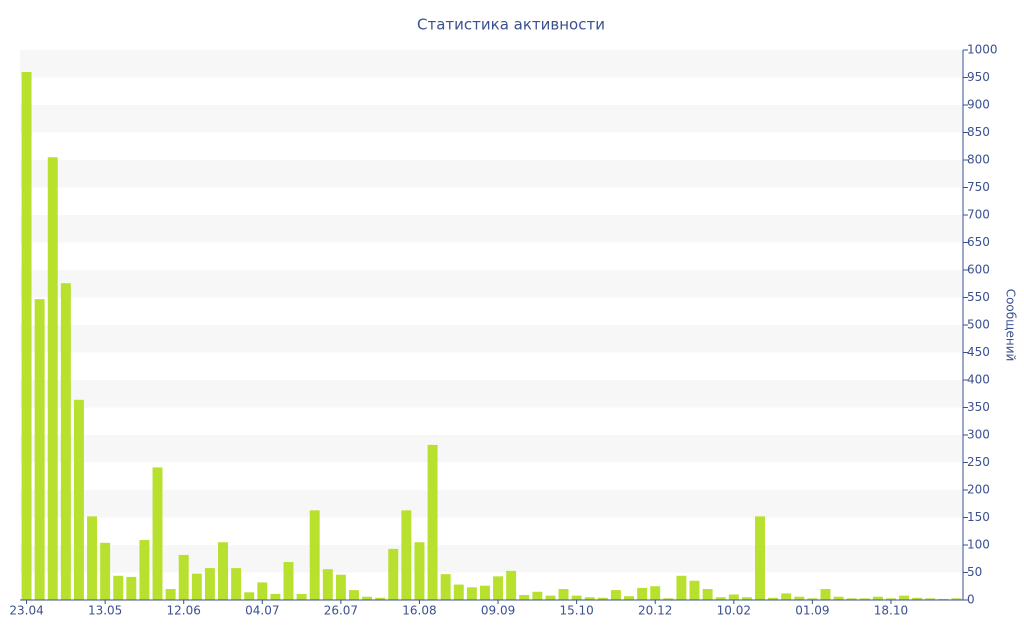 Image resolution: width=1024 pixels, height=640 pixels. I want to click on y-axis-title: Сообщений, so click(1011, 325).